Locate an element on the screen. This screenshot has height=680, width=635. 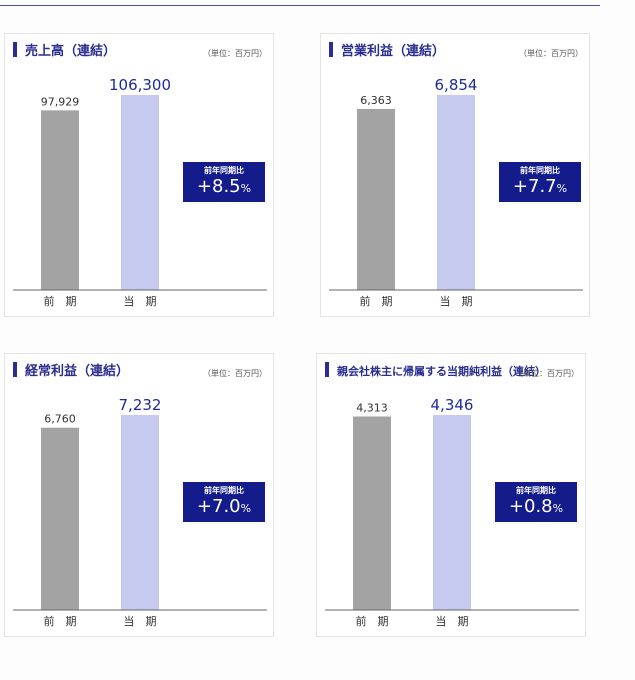
yoy-badge: 前年同期比 +7.0% is located at coordinates (224, 502).